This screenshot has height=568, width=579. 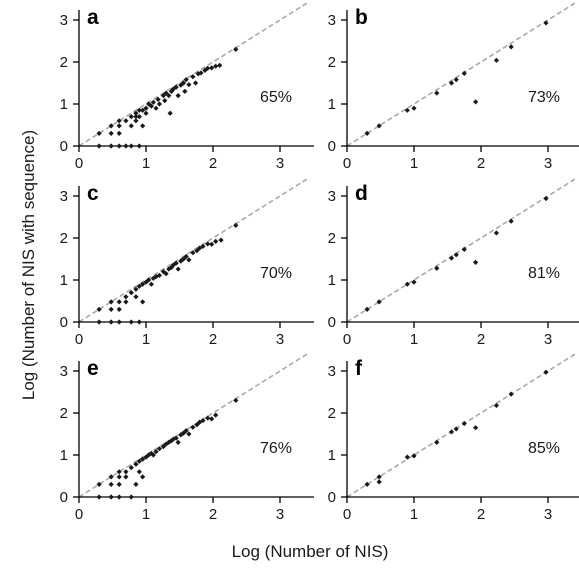 I want to click on y-tick-label-e: 1, so click(x=64, y=455).